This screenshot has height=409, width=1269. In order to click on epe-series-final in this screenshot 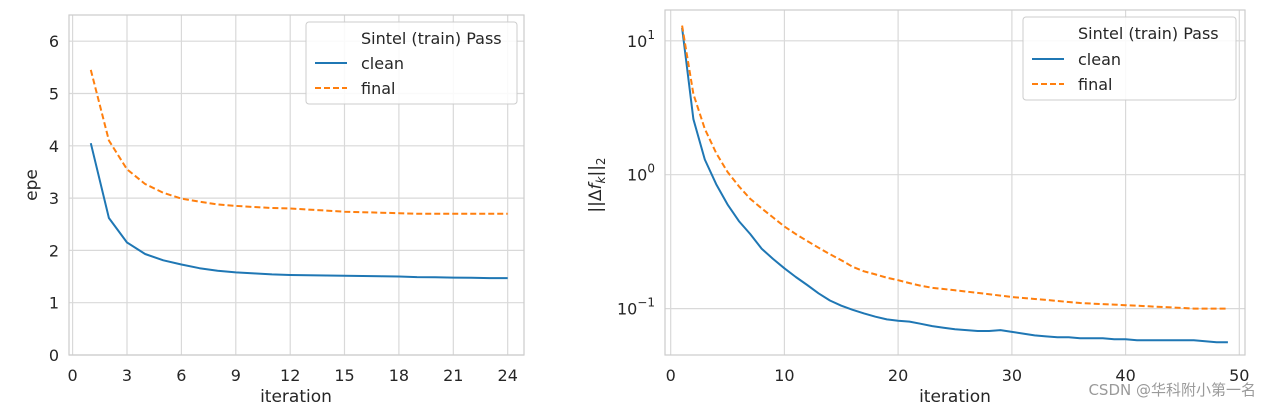, I will do `click(298, 142)`.